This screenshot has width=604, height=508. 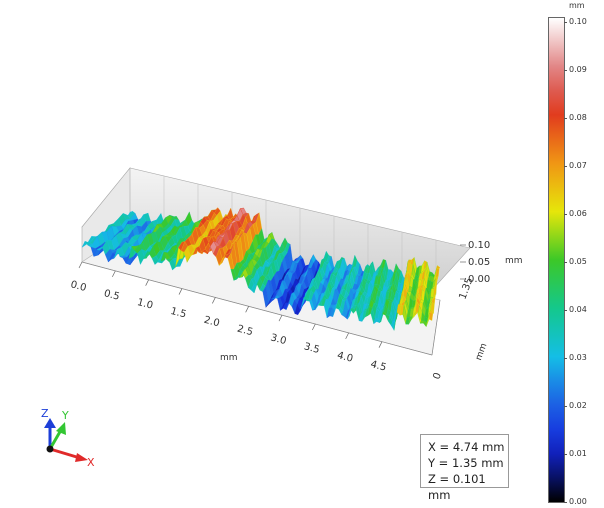 I want to click on colorbar-tick-label: 0.09, so click(x=578, y=69).